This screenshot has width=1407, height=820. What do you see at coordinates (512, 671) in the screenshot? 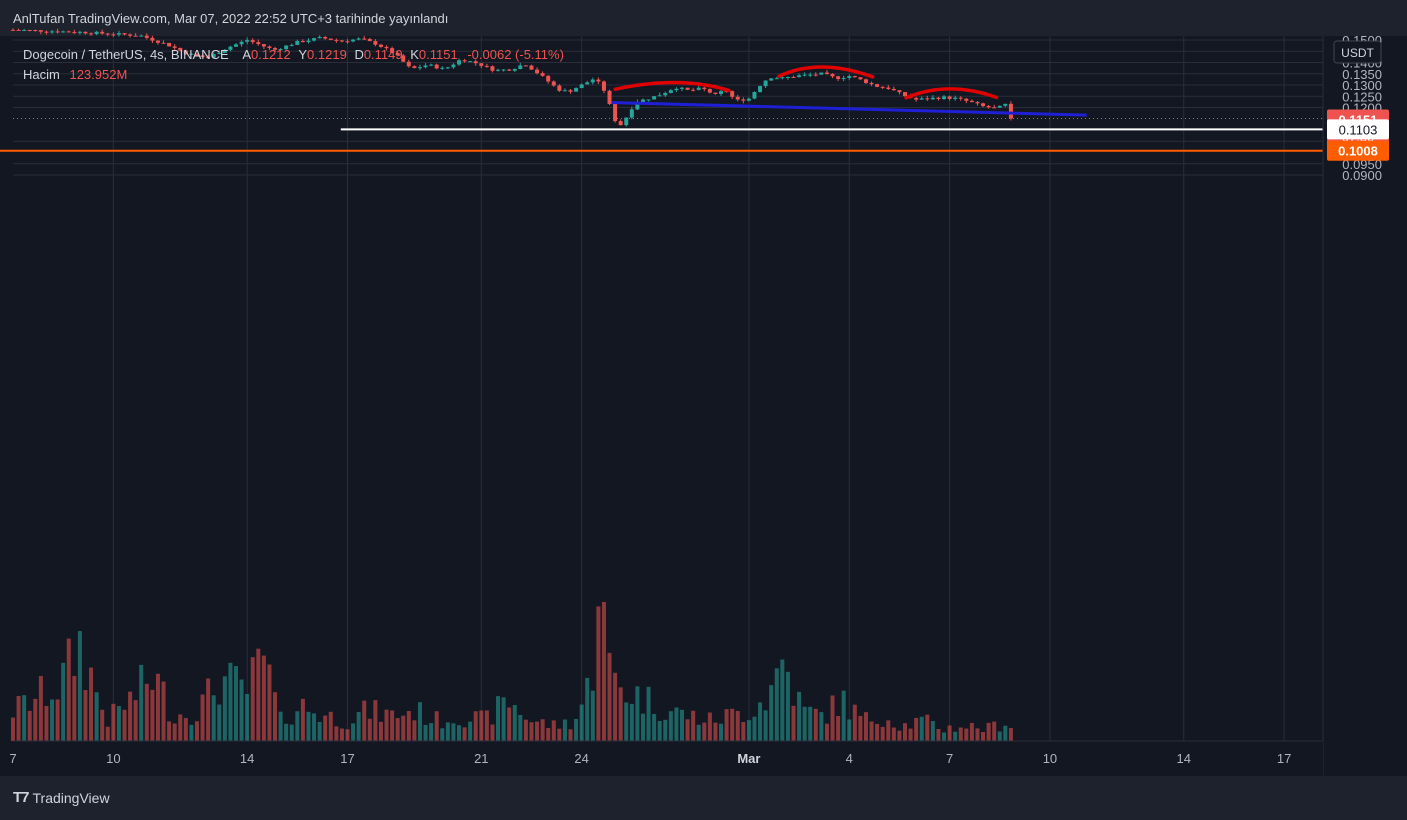
I see `volume-bars` at bounding box center [512, 671].